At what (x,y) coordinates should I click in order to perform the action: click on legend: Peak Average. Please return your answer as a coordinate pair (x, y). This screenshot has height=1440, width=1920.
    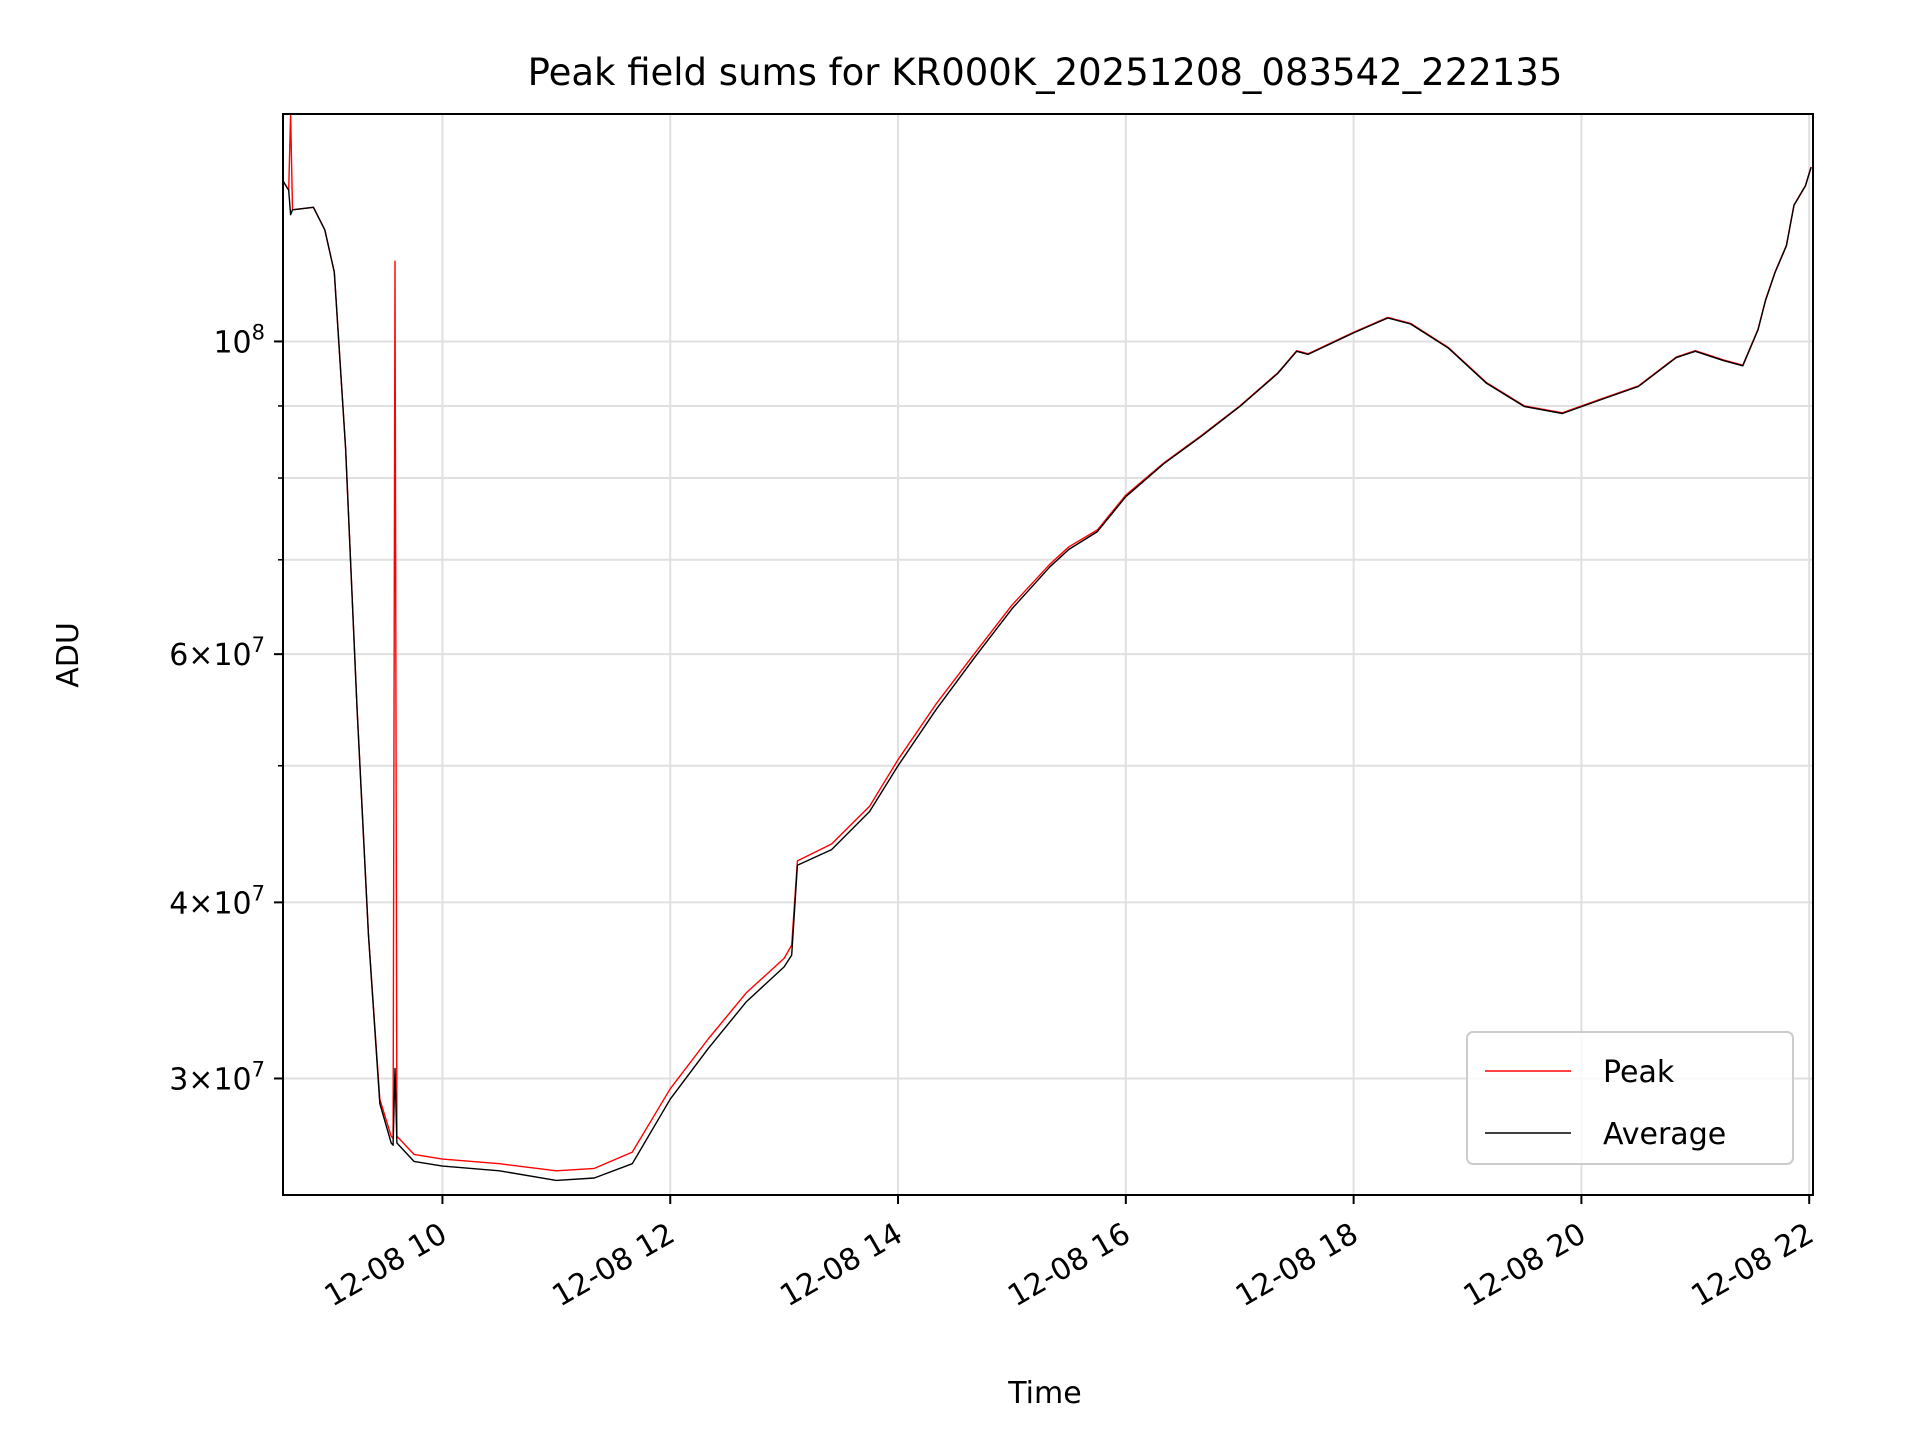
    Looking at the image, I should click on (1630, 1098).